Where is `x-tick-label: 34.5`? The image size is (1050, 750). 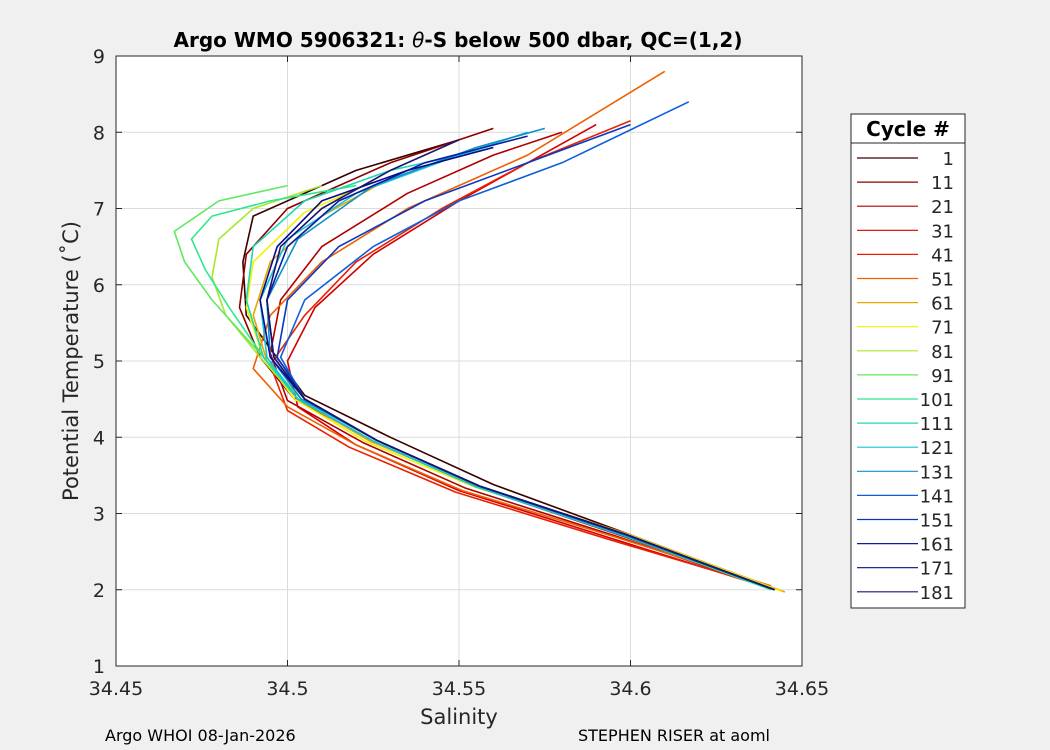 x-tick-label: 34.5 is located at coordinates (287, 689).